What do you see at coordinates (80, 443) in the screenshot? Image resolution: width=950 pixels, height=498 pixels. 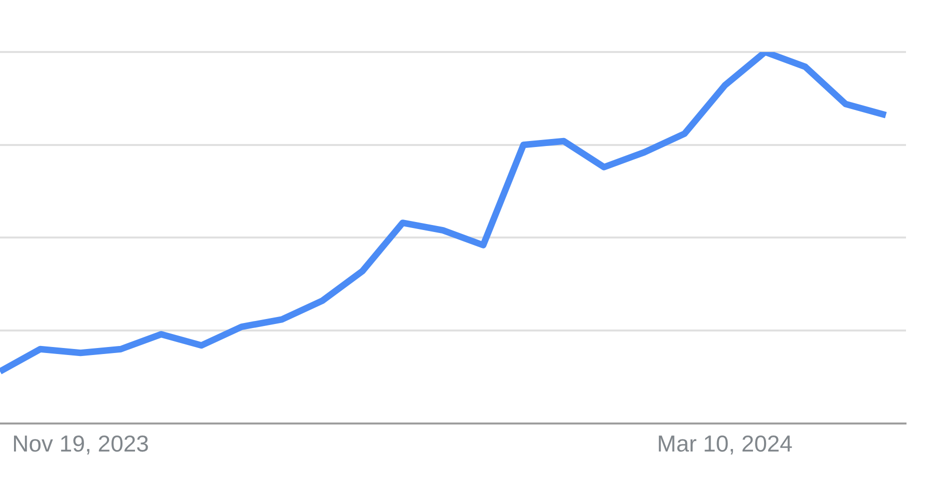 I see `x-tick-label: Nov 19, 2023` at bounding box center [80, 443].